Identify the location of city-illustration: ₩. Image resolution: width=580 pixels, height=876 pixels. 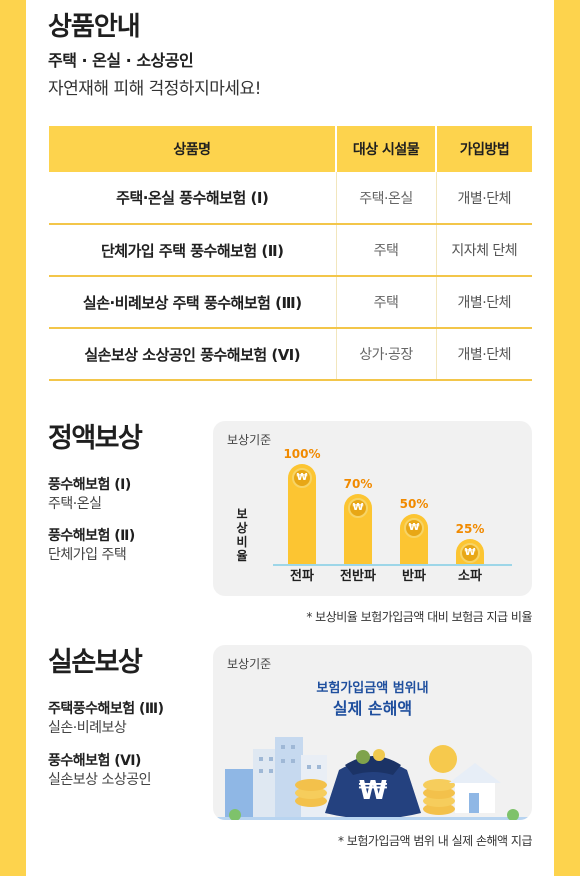
(372, 778).